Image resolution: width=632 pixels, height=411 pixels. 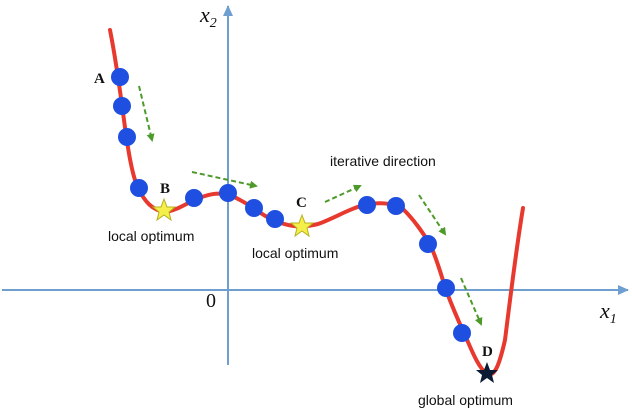 What do you see at coordinates (208, 16) in the screenshot?
I see `y-axis-label: x2` at bounding box center [208, 16].